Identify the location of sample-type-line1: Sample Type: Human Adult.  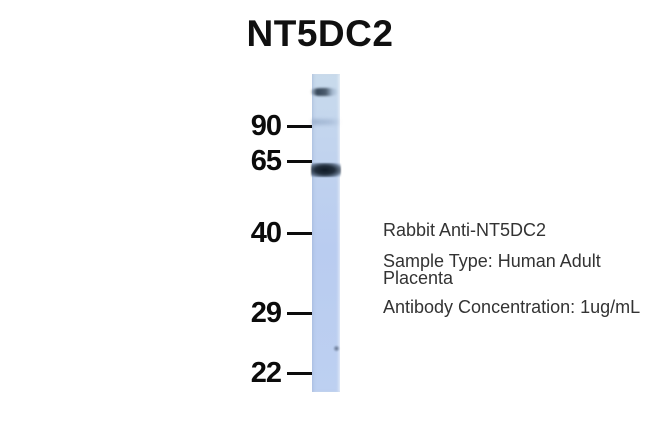
(492, 261).